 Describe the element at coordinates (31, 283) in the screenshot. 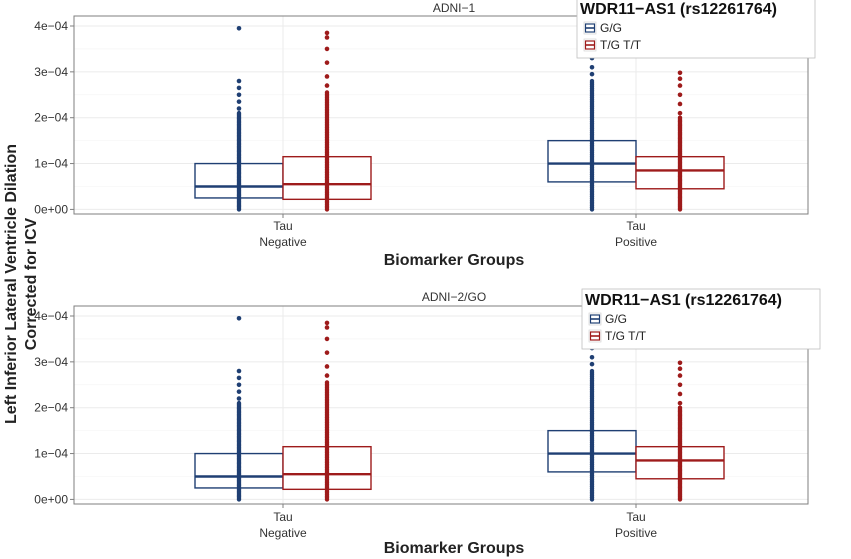

I see `y-axis-label-line2: Corrected for ICV` at that location.